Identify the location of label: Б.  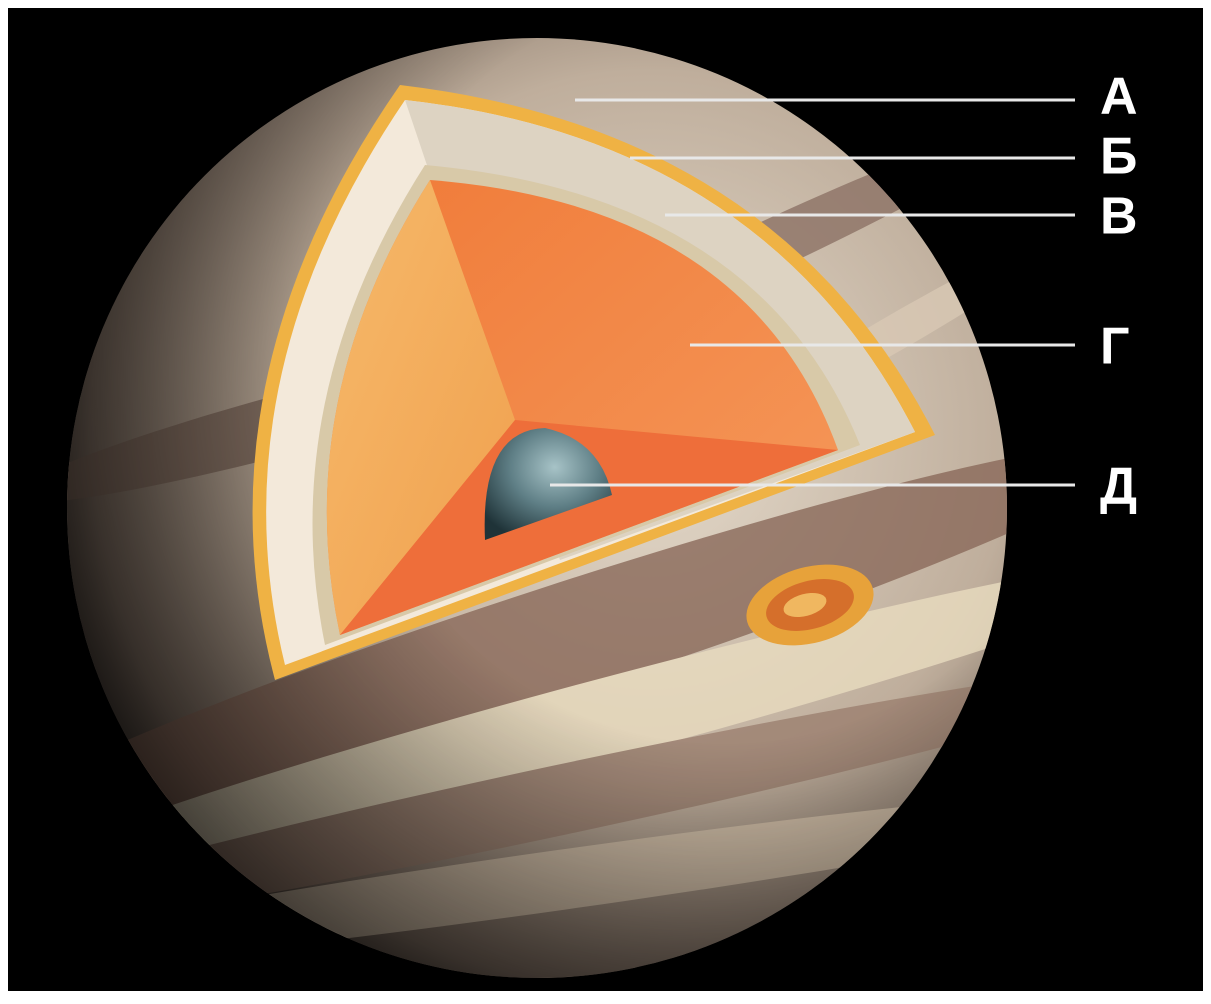
(1118, 157).